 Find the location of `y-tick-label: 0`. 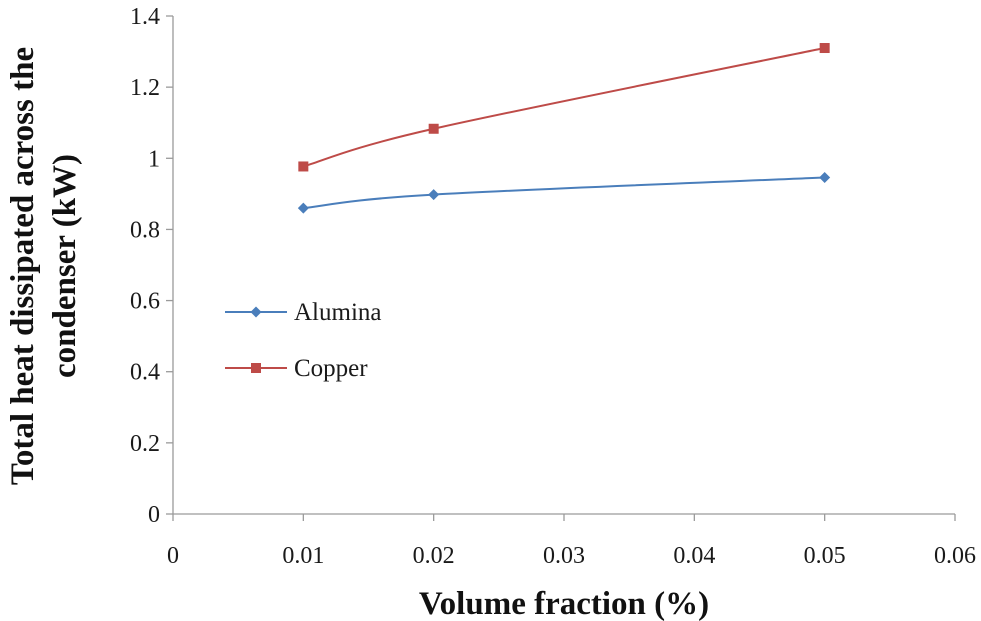

y-tick-label: 0 is located at coordinates (154, 515).